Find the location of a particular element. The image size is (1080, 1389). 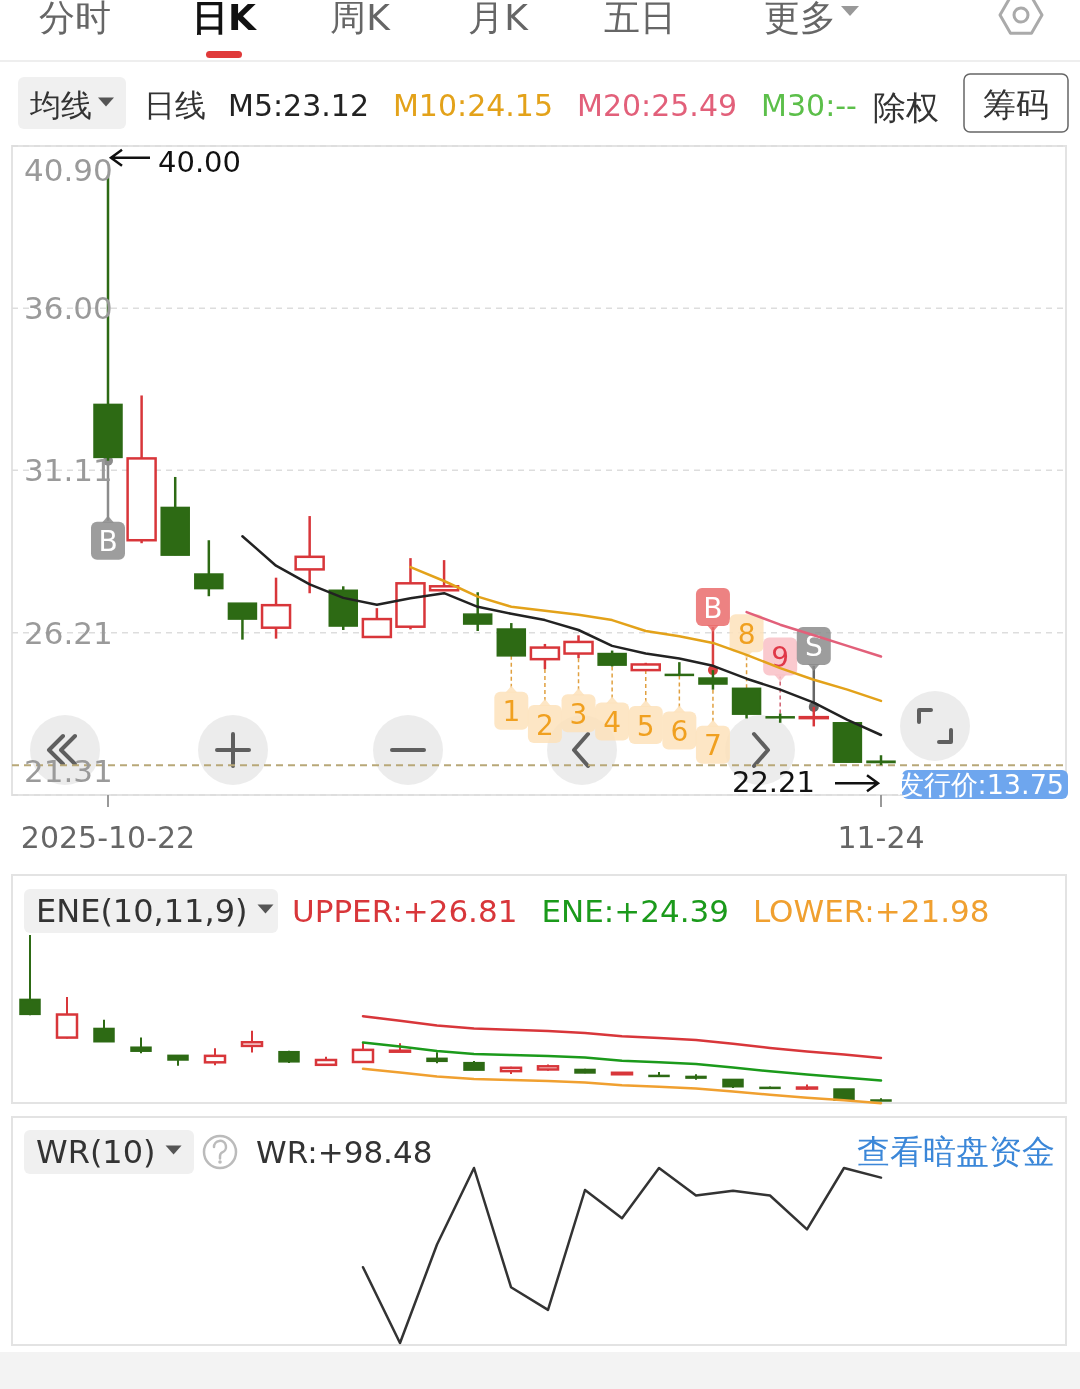

chart-title: WR(10) is located at coordinates (96, 1152).